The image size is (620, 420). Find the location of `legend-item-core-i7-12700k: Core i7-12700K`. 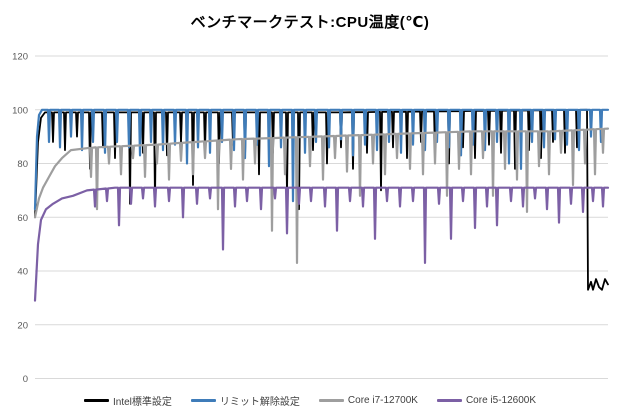

legend-item-core-i7-12700k: Core i7-12700K is located at coordinates (368, 400).